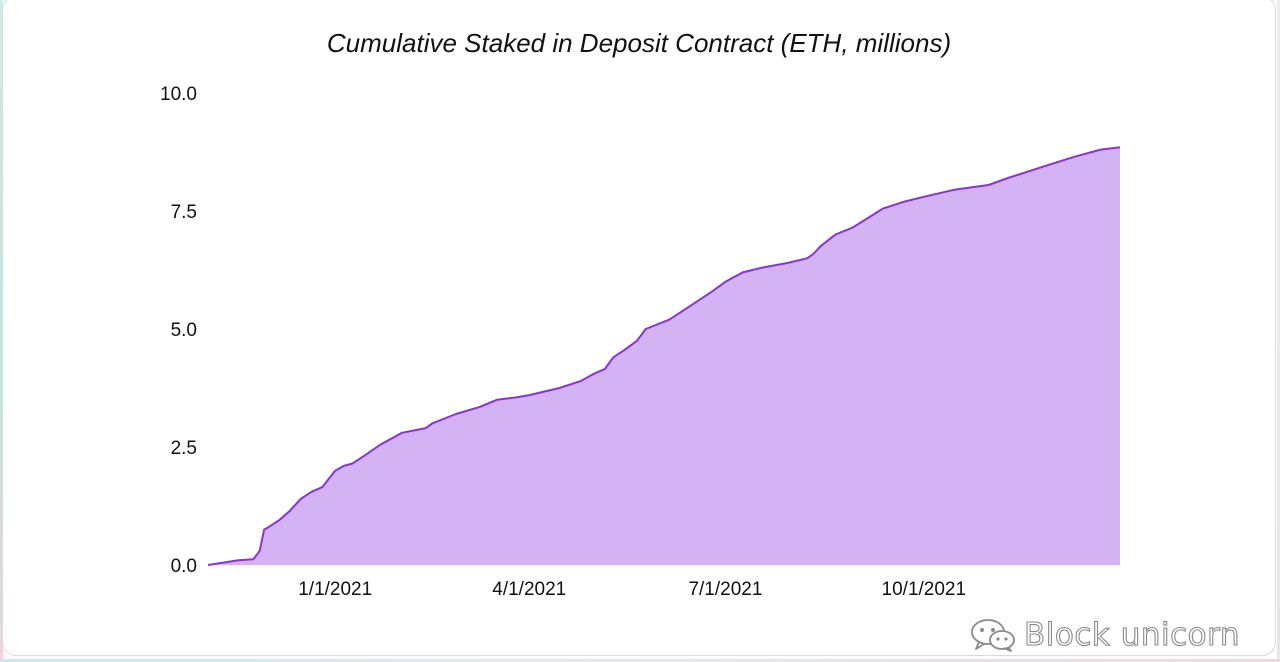  I want to click on wechat-icon, so click(993, 635).